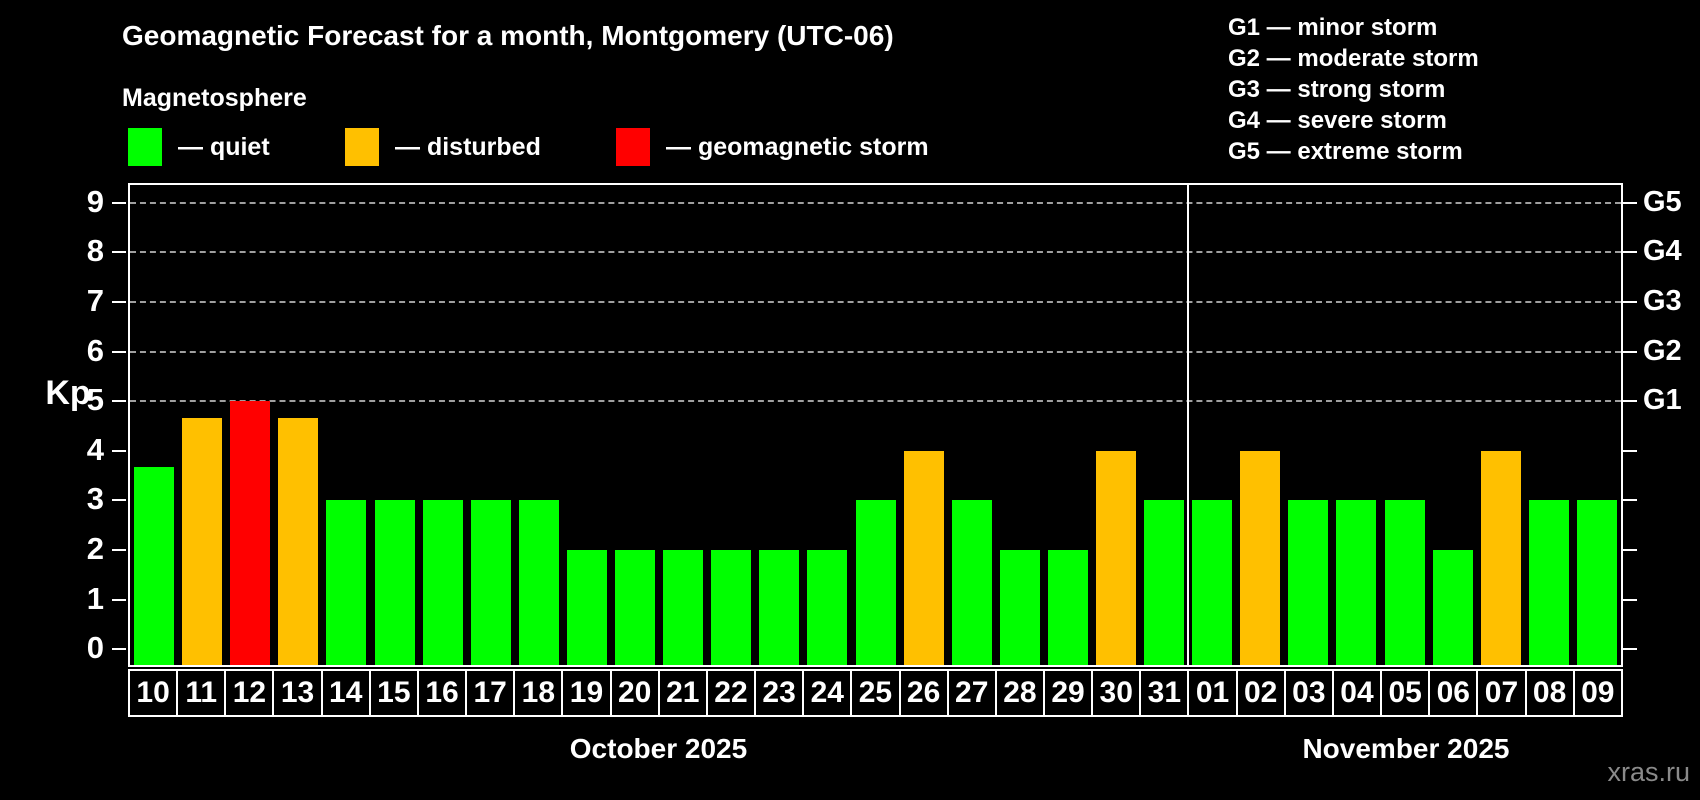 This screenshot has width=1700, height=800. What do you see at coordinates (1662, 301) in the screenshot?
I see `g-axis-label-g3: G3` at bounding box center [1662, 301].